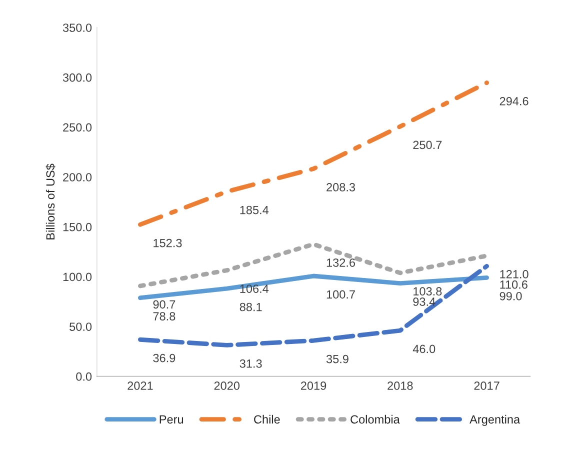 The width and height of the screenshot is (570, 459). I want to click on x-tick-label: 2019, so click(313, 386).